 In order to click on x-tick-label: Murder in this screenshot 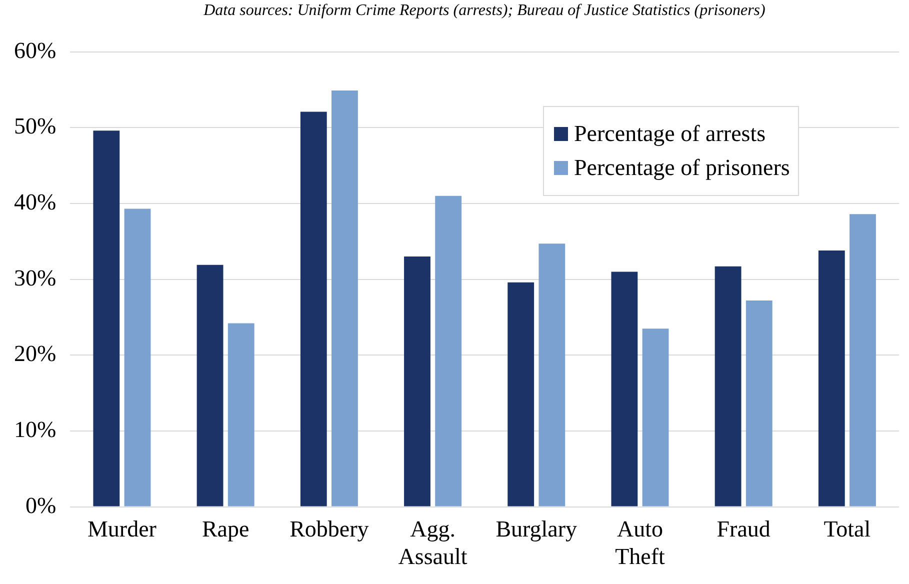, I will do `click(122, 529)`.